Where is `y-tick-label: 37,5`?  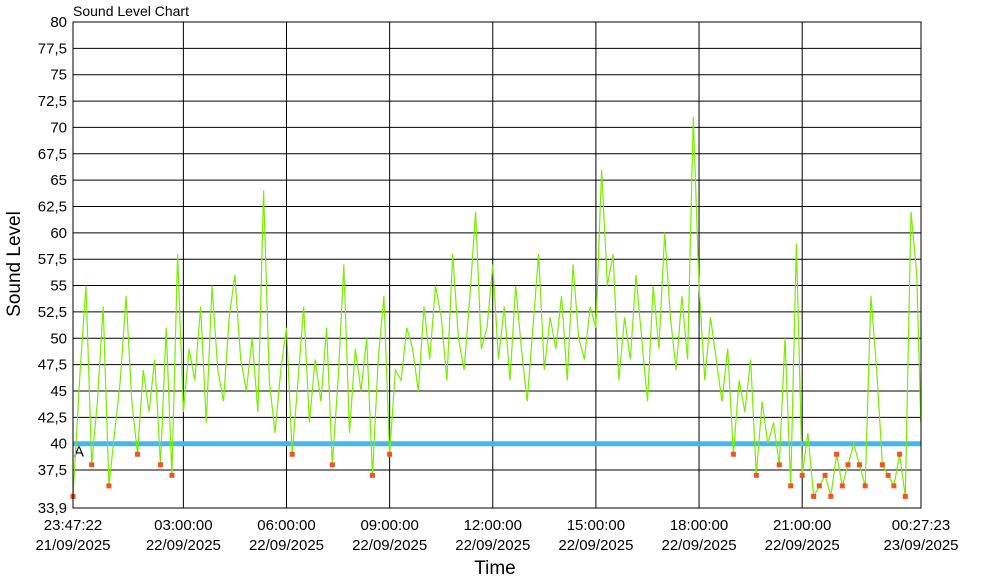
y-tick-label: 37,5 is located at coordinates (52, 470).